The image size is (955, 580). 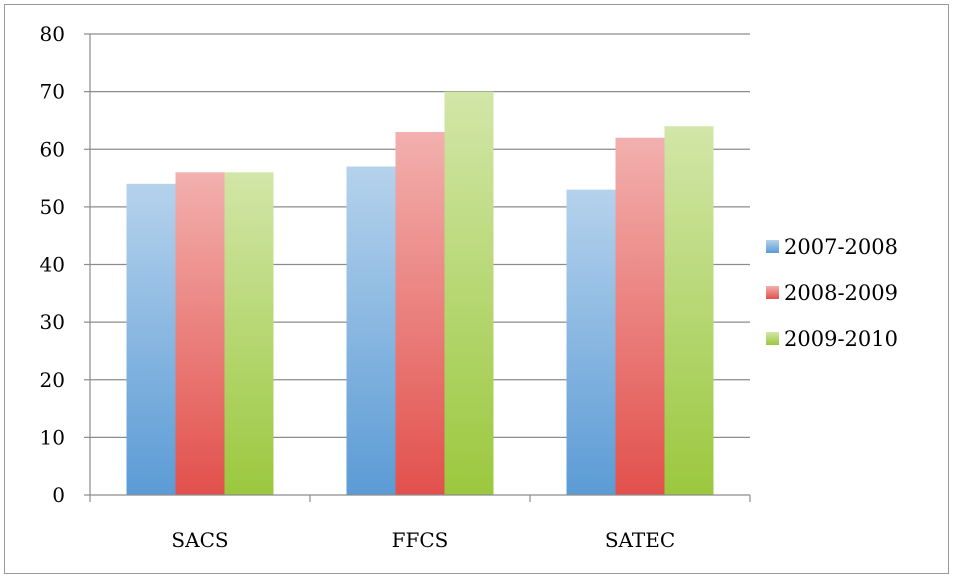 I want to click on y-tick-label: 70, so click(x=52, y=92).